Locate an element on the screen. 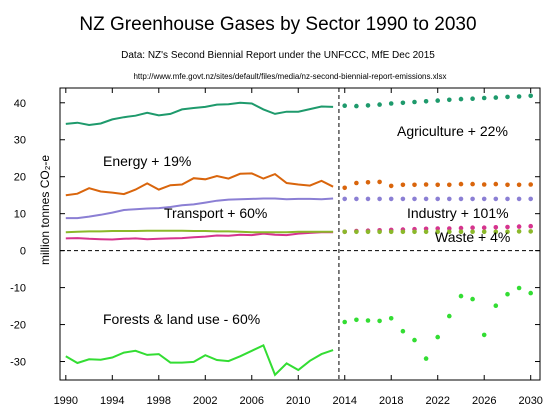  y-tick-label: 30 is located at coordinates (20, 141).